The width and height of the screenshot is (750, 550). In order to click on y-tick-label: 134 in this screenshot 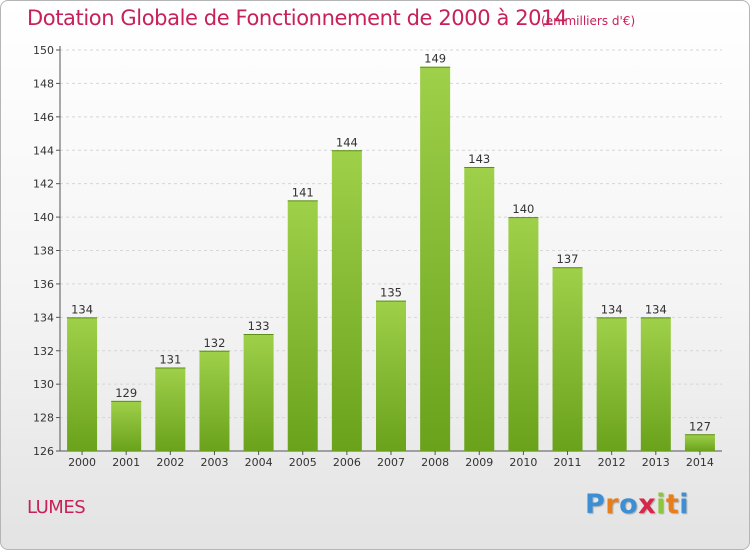, I will do `click(43, 317)`.